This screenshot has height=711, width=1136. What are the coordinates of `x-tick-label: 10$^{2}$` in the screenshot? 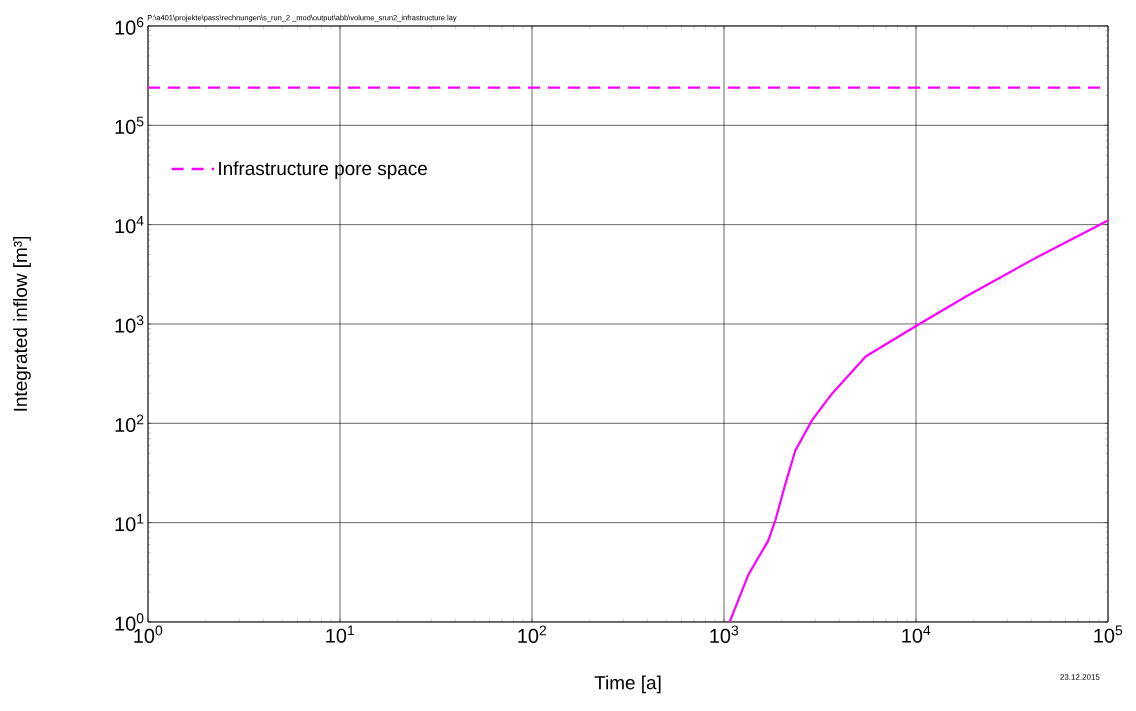 It's located at (532, 634).